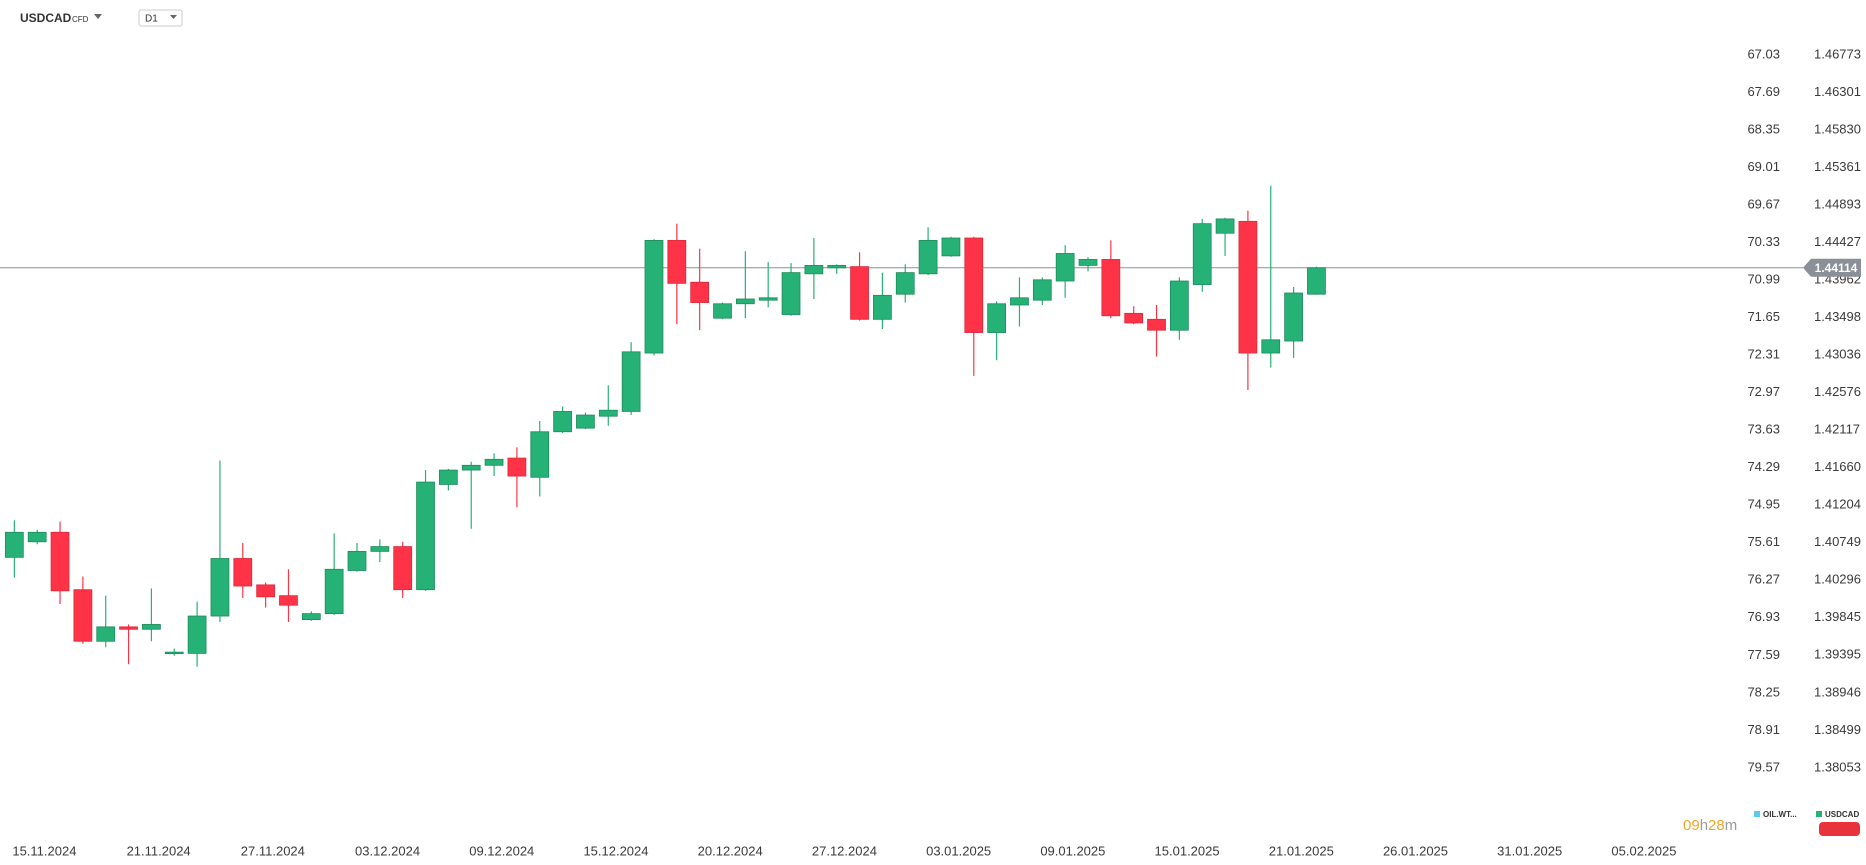 The image size is (1866, 865). Describe the element at coordinates (1819, 814) in the screenshot. I see `legend-swatch` at that location.